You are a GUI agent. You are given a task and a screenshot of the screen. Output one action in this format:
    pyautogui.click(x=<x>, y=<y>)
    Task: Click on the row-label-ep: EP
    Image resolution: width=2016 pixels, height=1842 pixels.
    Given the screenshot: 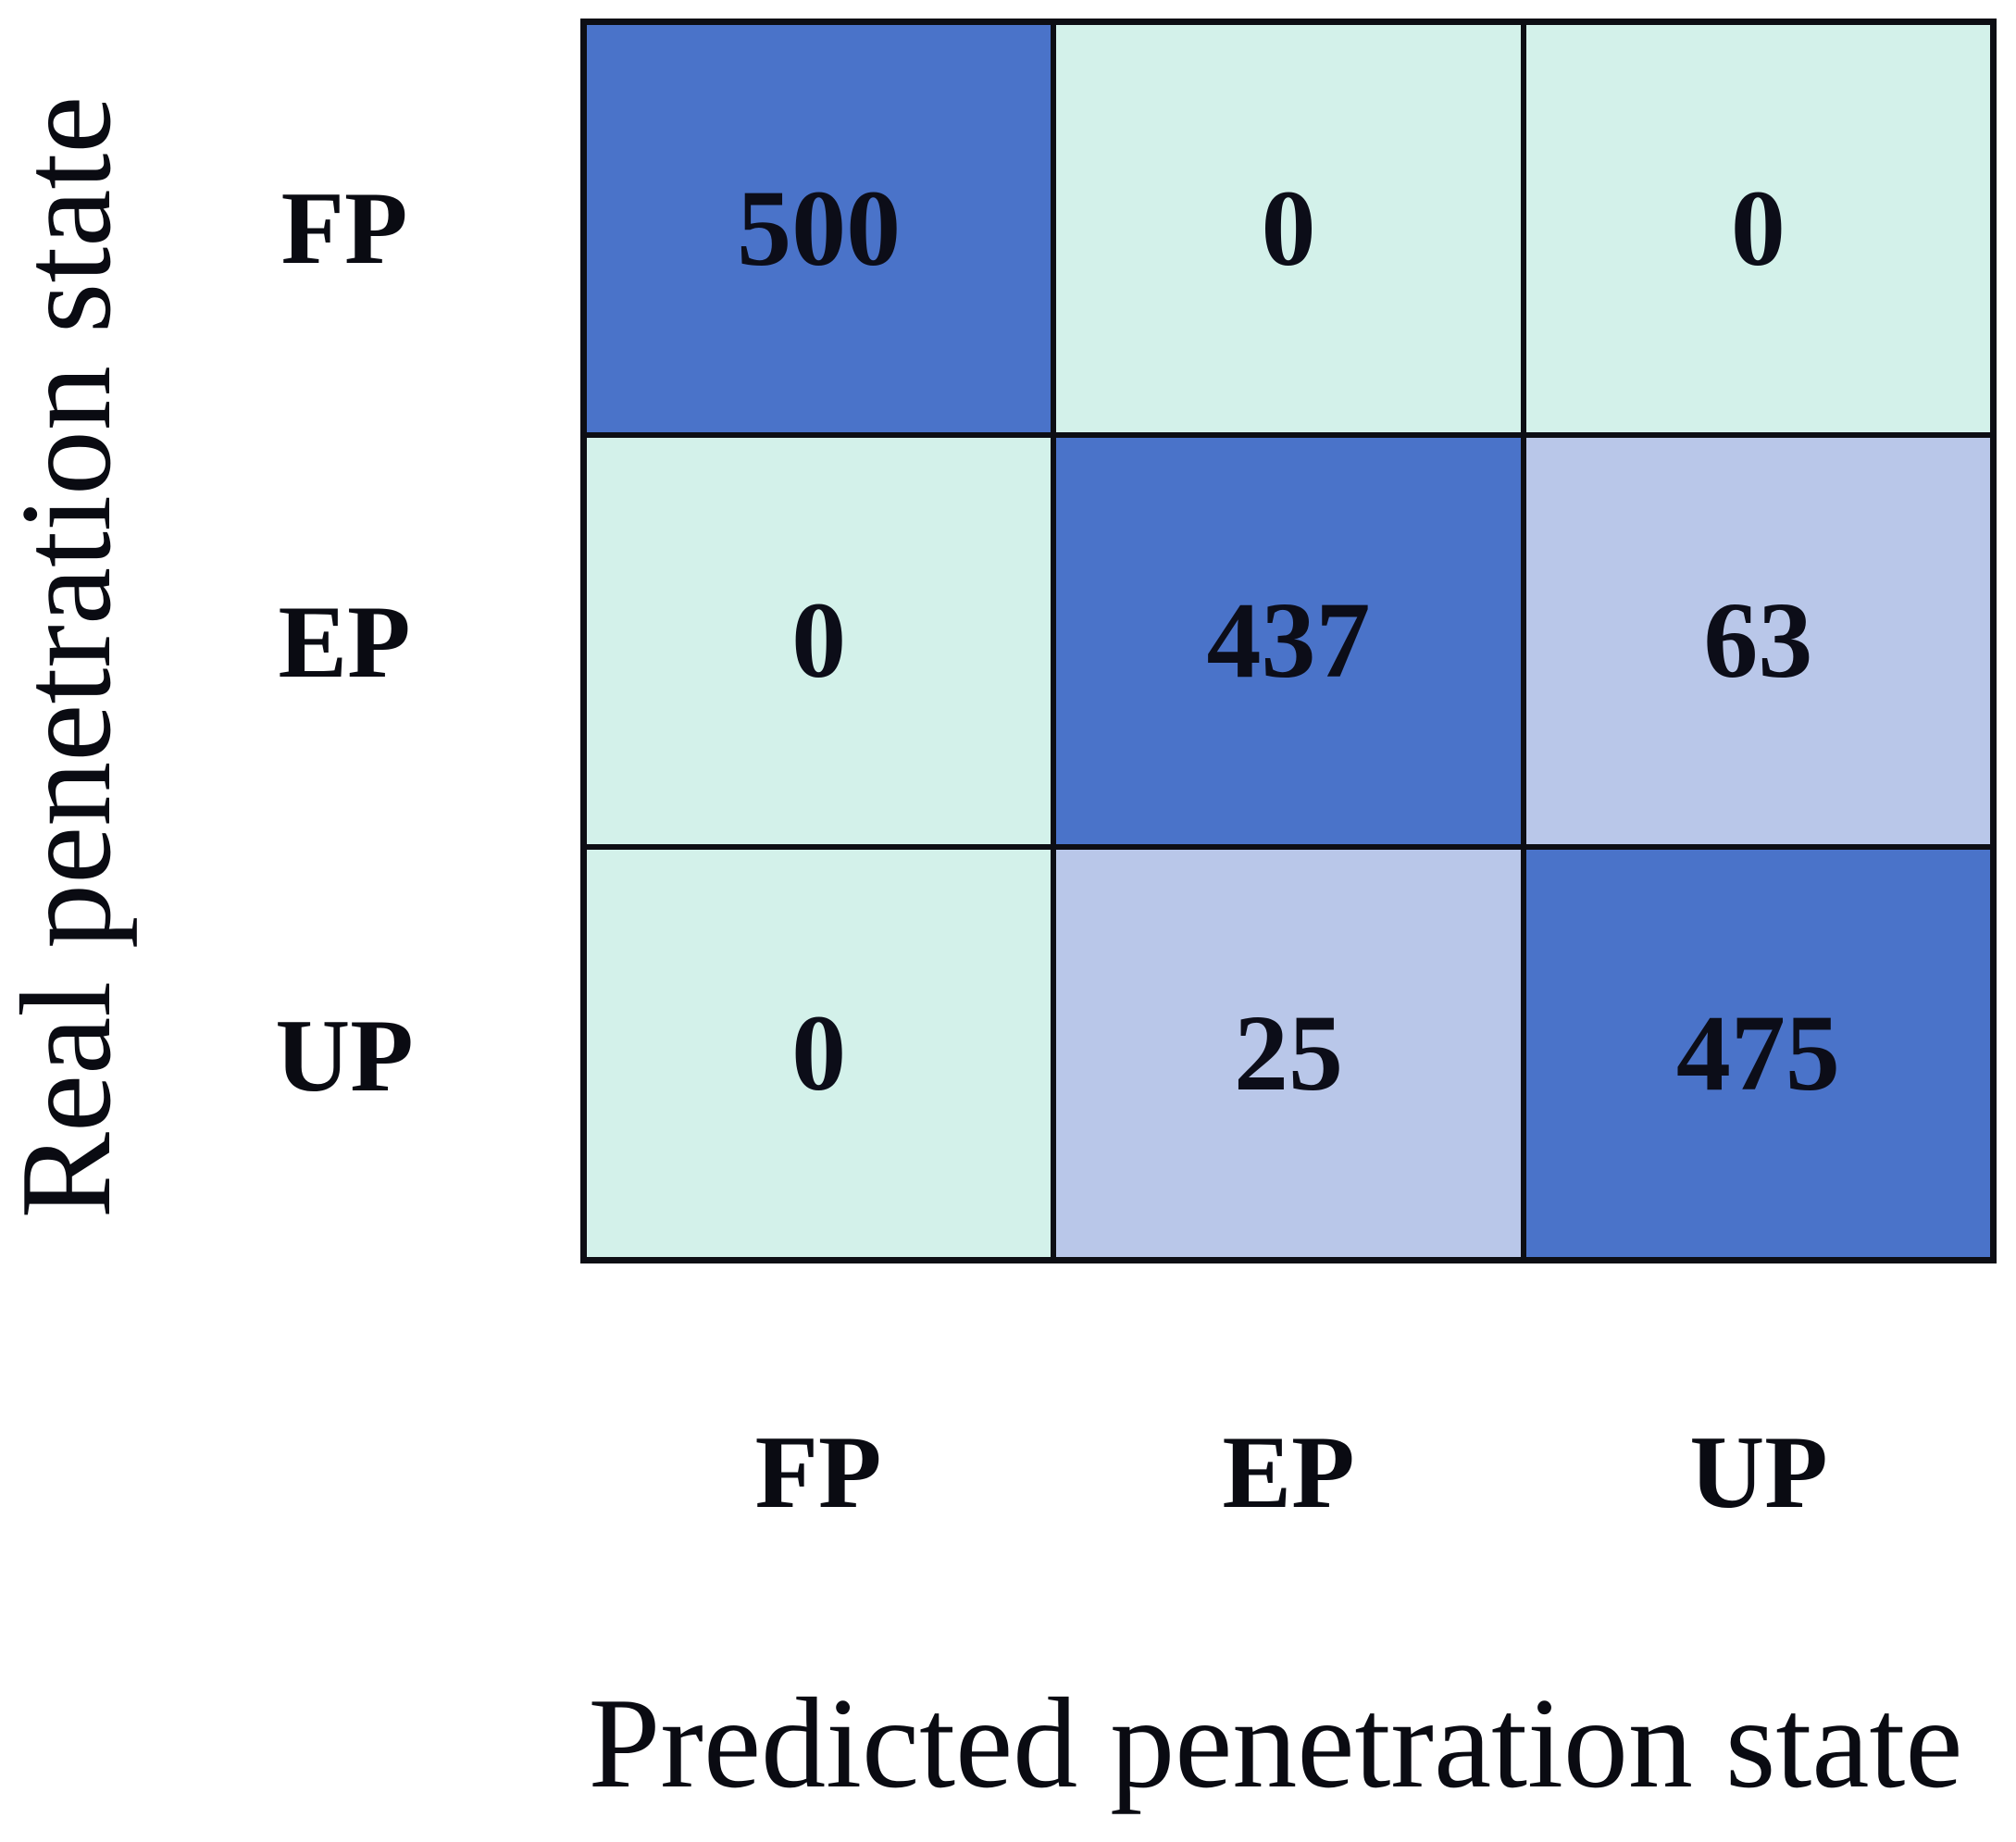 What is the action you would take?
    pyautogui.click(x=344, y=642)
    